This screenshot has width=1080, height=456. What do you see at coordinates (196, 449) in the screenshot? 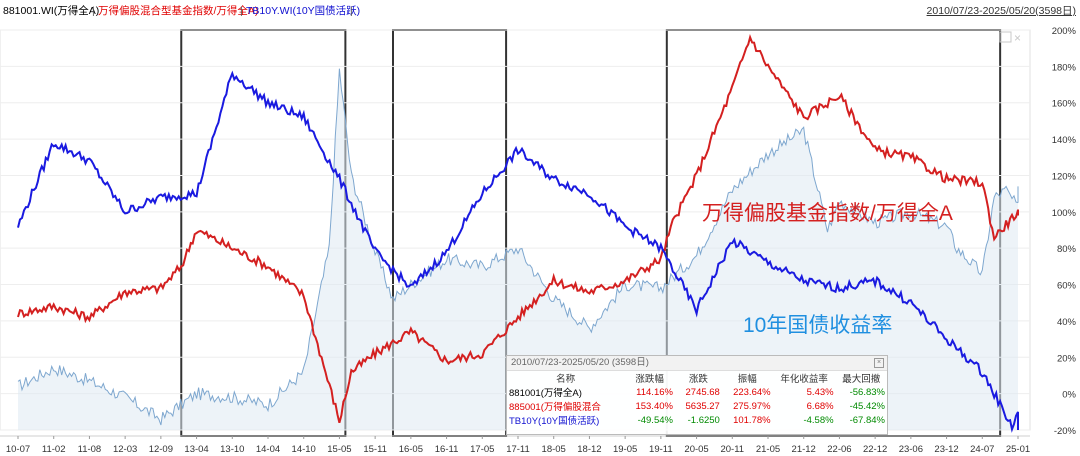
I see `x-tick-label: 13-04` at bounding box center [196, 449].